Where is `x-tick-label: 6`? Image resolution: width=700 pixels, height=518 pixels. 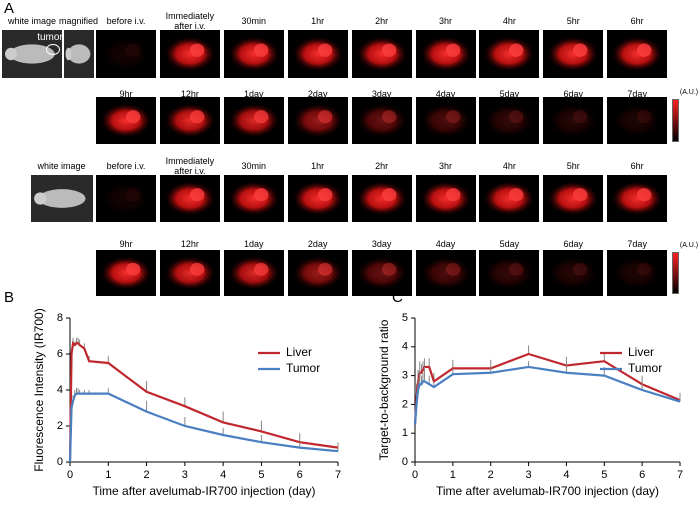
x-tick-label: 6 is located at coordinates (642, 475).